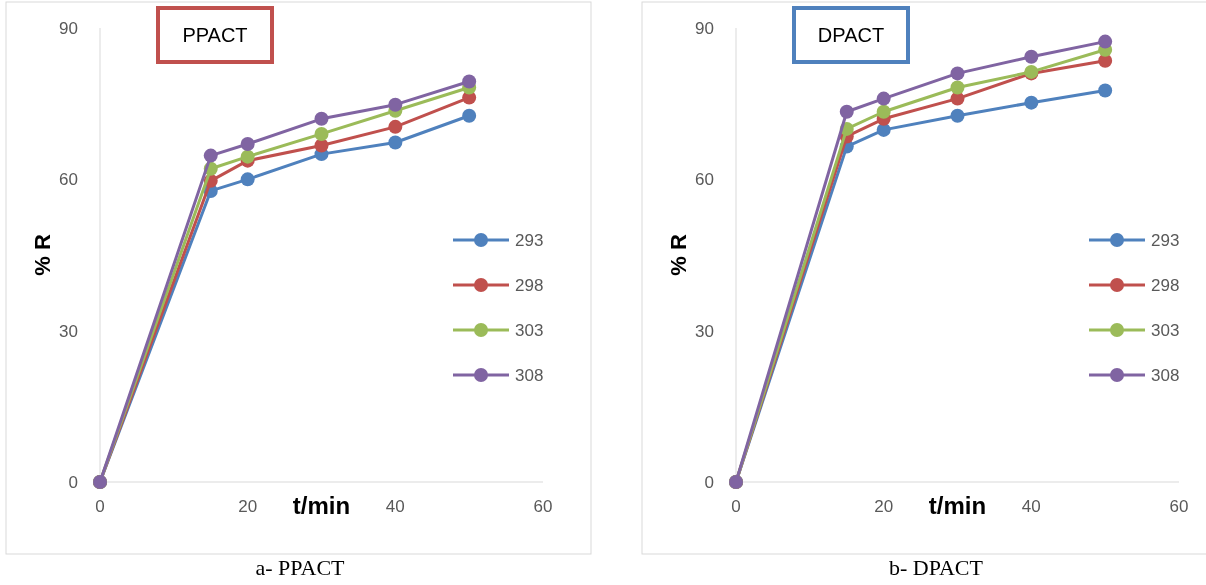 This screenshot has width=1206, height=585. I want to click on text: b- DPACT, so click(936, 567).